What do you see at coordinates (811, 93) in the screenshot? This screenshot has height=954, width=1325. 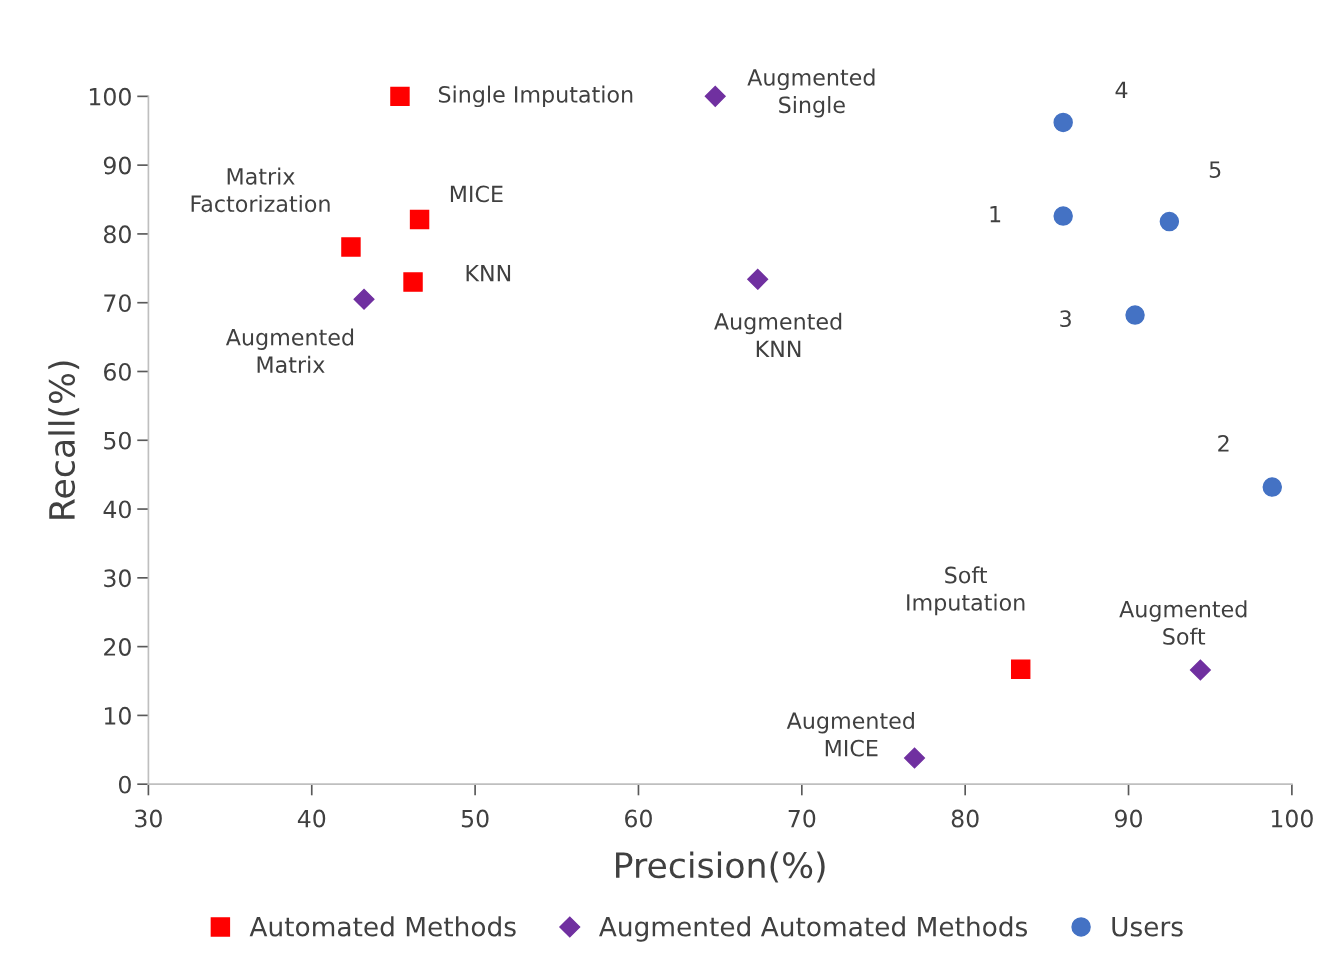 I see `annotation: Augmented Single` at bounding box center [811, 93].